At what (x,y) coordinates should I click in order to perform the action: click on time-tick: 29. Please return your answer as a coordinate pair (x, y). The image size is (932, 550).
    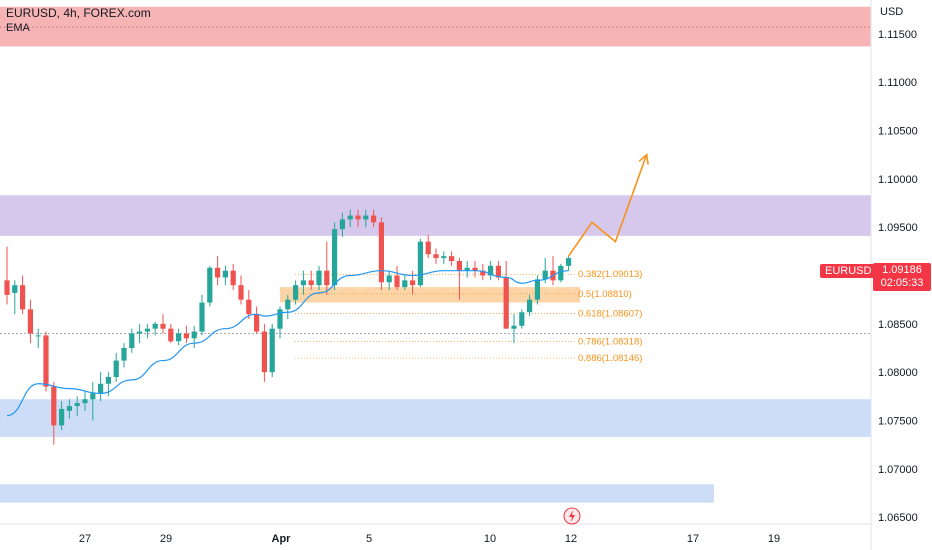
    Looking at the image, I should click on (166, 539).